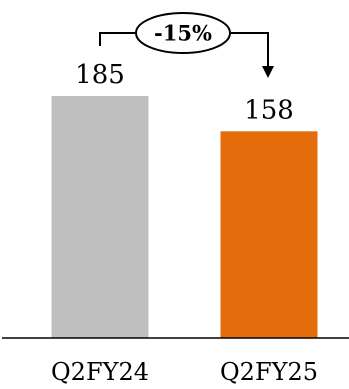 This screenshot has height=389, width=349. What do you see at coordinates (100, 75) in the screenshot?
I see `data-label-q2fy24: 185` at bounding box center [100, 75].